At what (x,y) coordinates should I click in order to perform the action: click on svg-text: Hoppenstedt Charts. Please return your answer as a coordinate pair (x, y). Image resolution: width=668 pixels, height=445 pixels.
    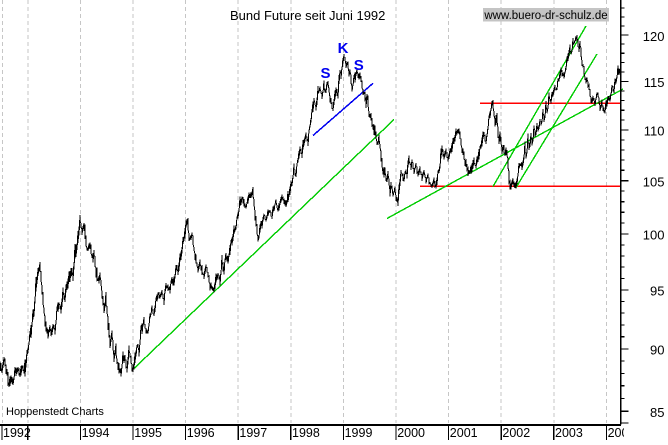
    Looking at the image, I should click on (55, 412).